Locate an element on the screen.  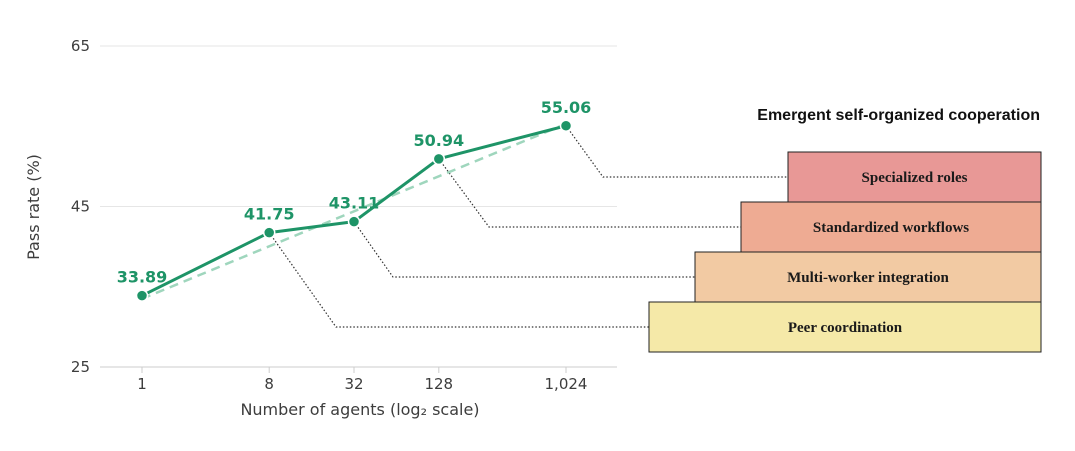
x-tick-label: 1,024 is located at coordinates (566, 384).